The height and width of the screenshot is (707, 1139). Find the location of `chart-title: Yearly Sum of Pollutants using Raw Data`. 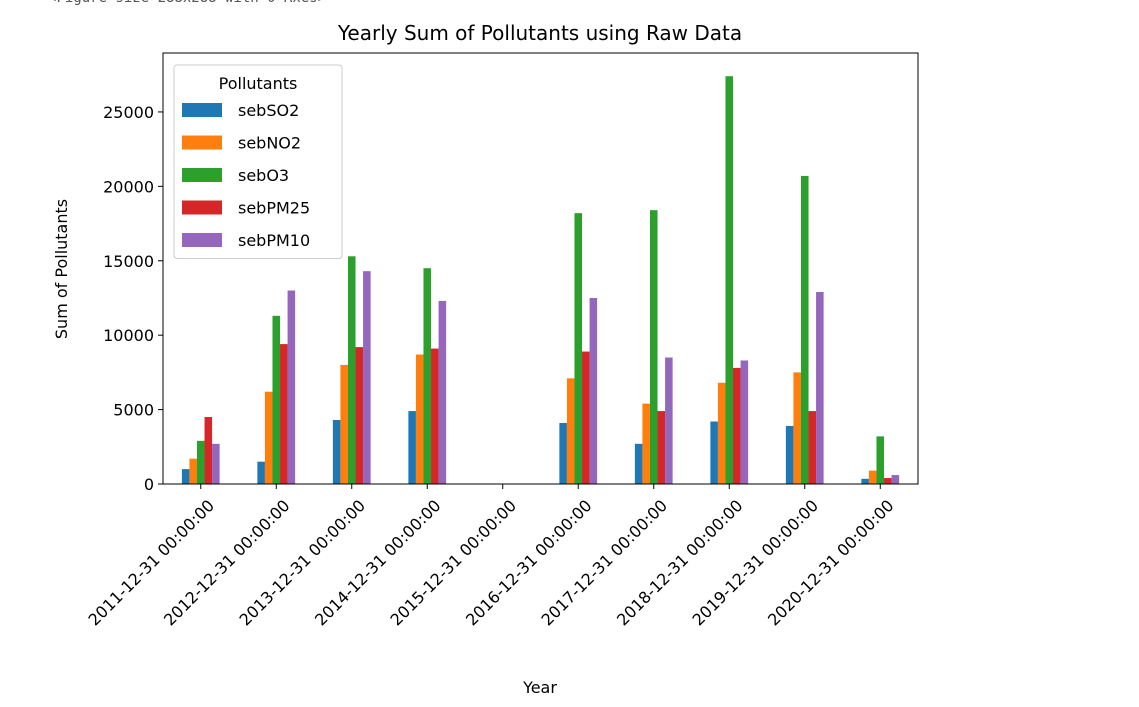

chart-title: Yearly Sum of Pollutants using Raw Data is located at coordinates (539, 33).